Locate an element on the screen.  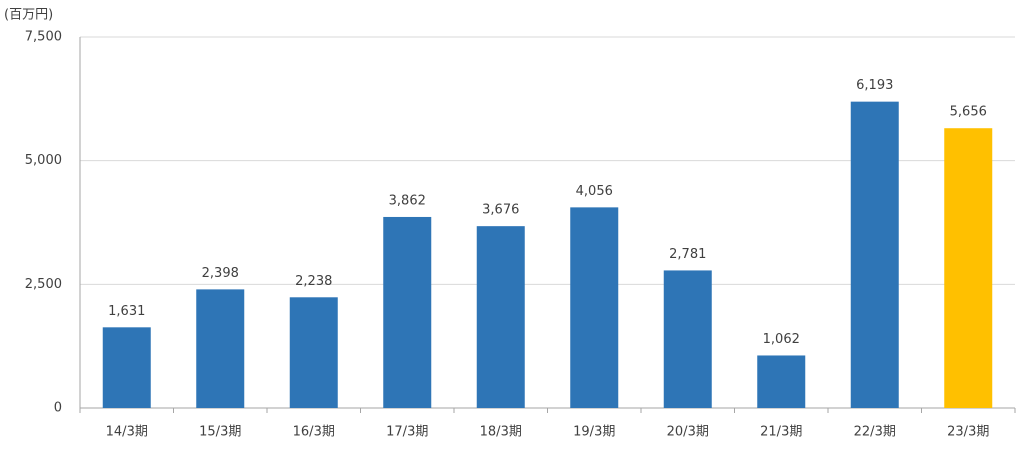
value-label: 4,056 is located at coordinates (594, 191).